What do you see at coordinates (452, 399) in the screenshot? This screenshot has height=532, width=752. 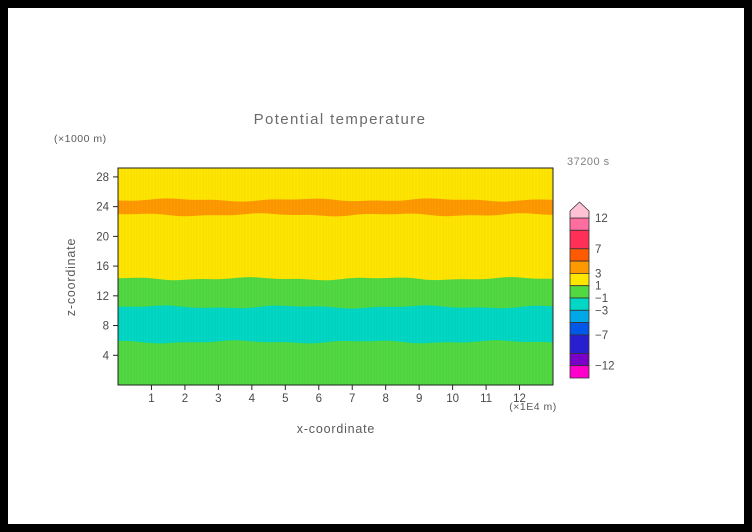 I see `x-tick-label: 10` at bounding box center [452, 399].